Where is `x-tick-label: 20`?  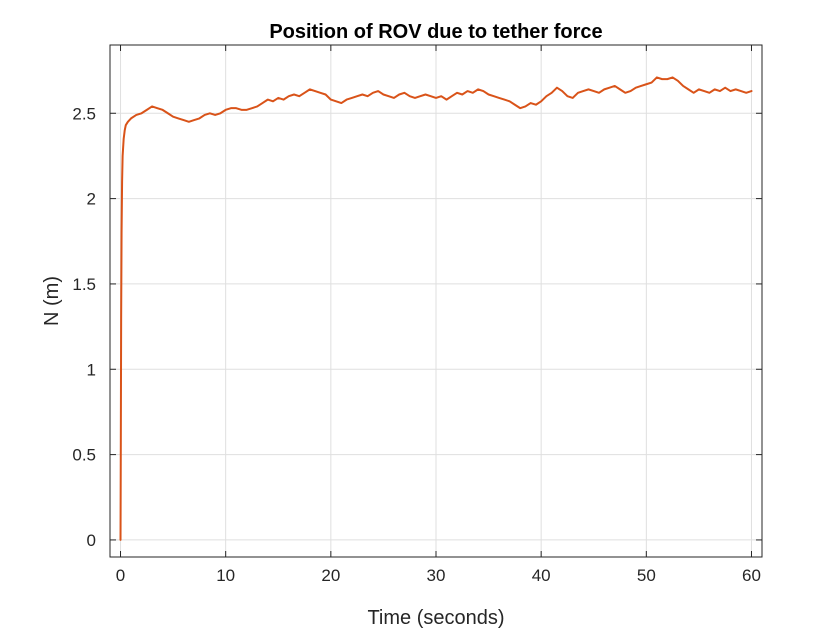 x-tick-label: 20 is located at coordinates (330, 575).